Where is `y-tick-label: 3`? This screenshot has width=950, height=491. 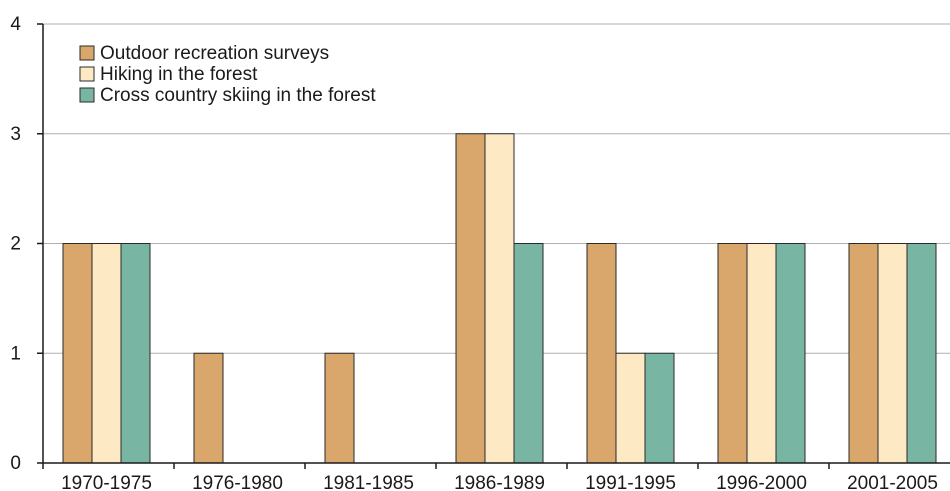 y-tick-label: 3 is located at coordinates (15, 134).